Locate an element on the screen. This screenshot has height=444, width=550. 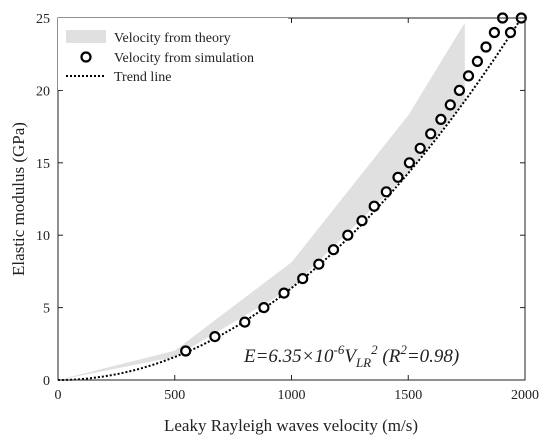
x-tick-label: 1500 is located at coordinates (408, 395).